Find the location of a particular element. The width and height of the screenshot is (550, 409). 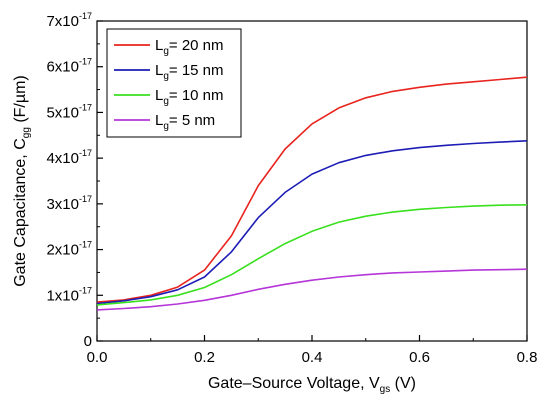

x-tick-label: 0.2 is located at coordinates (204, 357).